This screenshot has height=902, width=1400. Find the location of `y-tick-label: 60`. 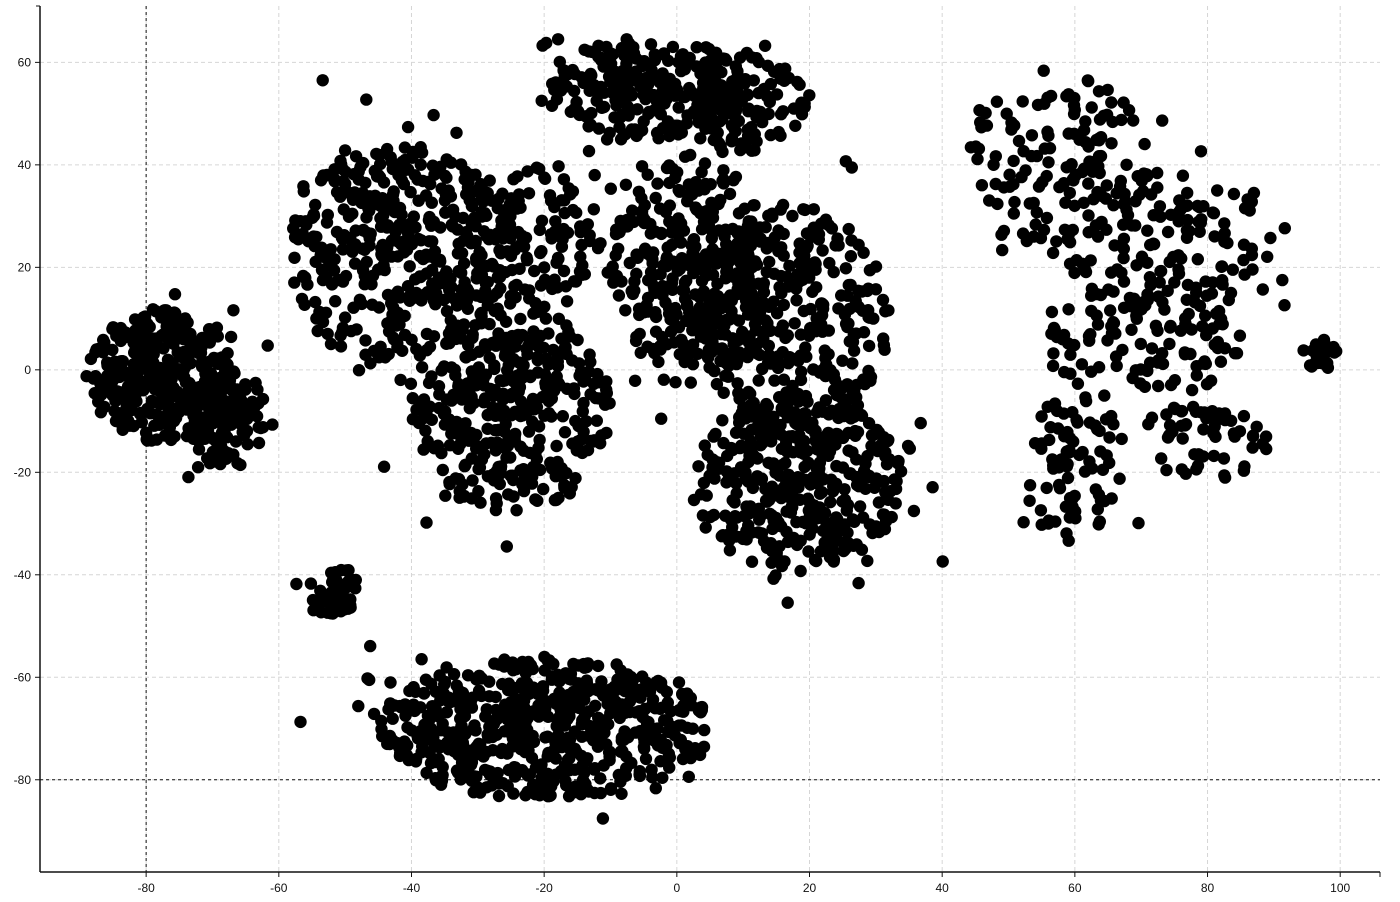

y-tick-label: 60 is located at coordinates (25, 62).